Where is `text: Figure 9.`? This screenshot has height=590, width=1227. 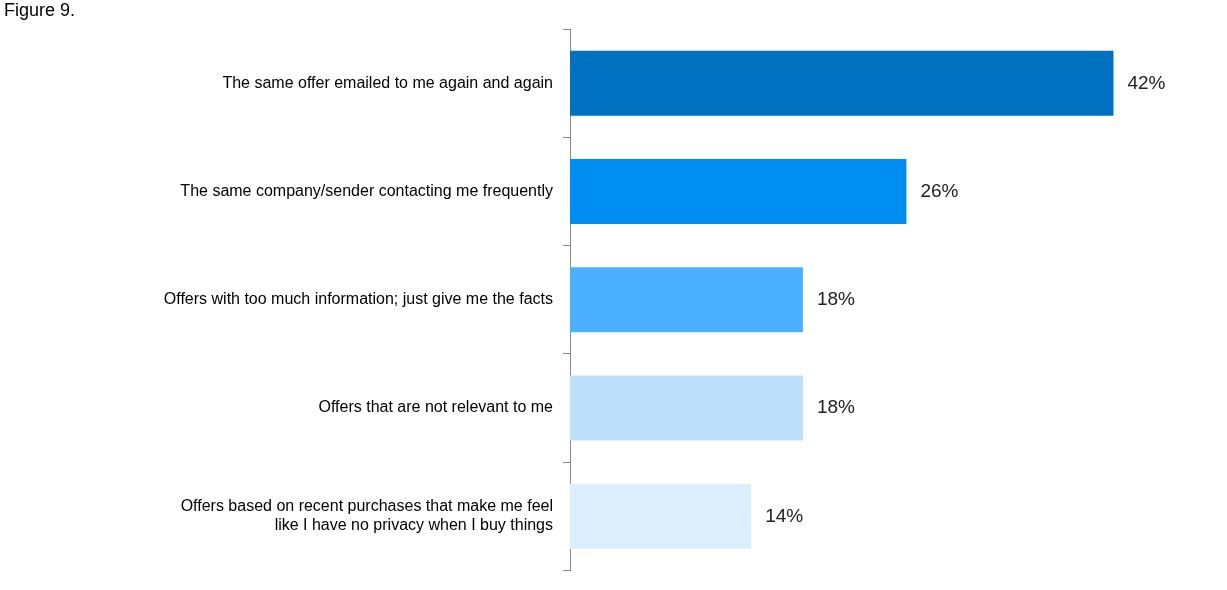 text: Figure 9. is located at coordinates (40, 10).